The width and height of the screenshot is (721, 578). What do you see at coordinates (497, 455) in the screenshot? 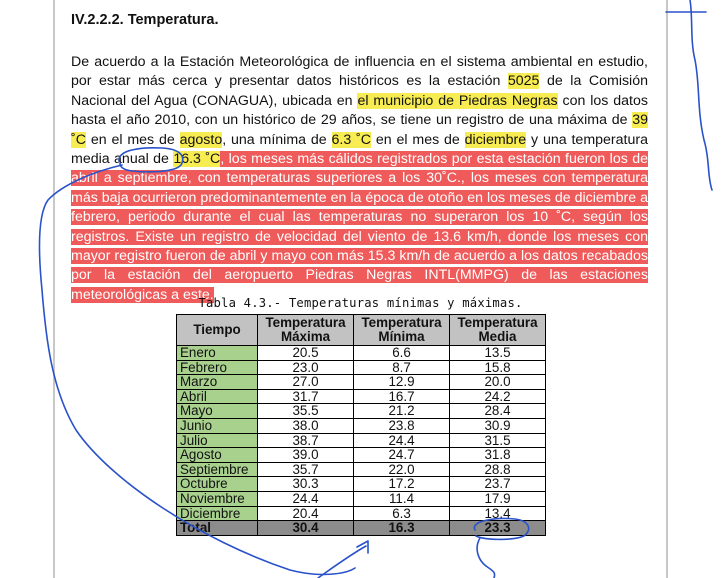
I see `cell-mean: 31.8` at bounding box center [497, 455].